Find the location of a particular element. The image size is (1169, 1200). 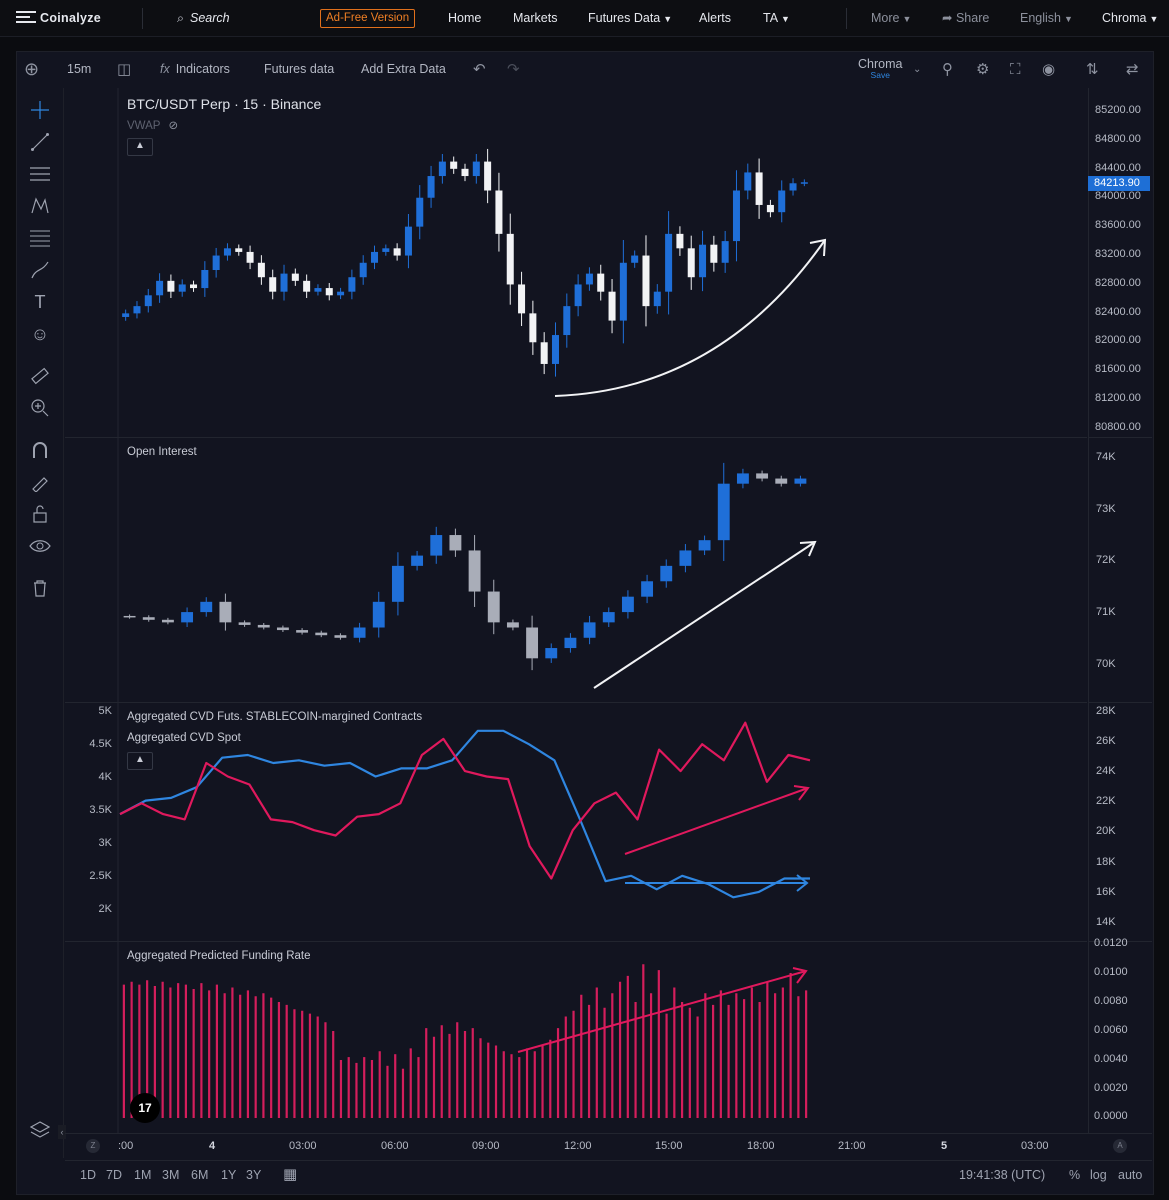

nav-ta: TA ▼ is located at coordinates (776, 18).